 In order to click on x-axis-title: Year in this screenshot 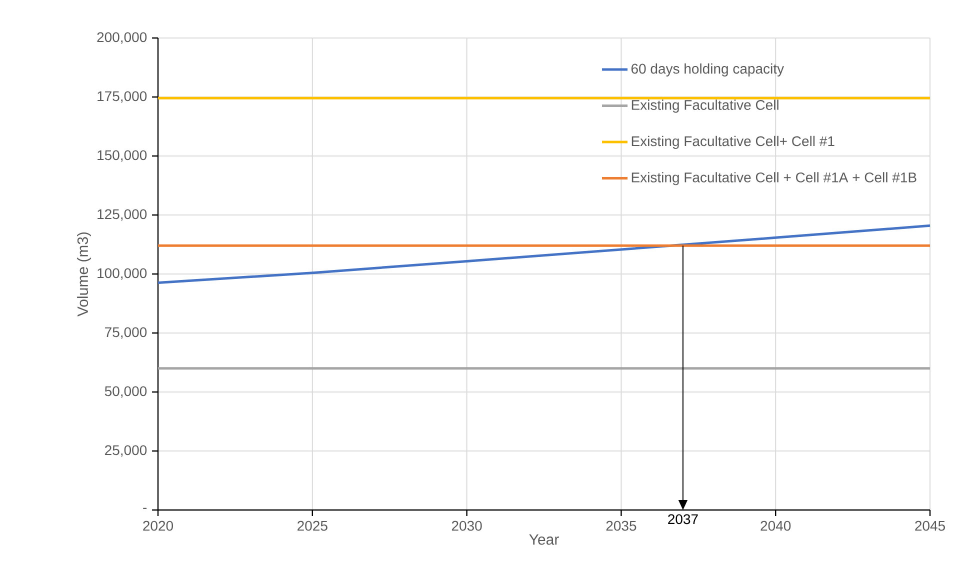, I will do `click(544, 539)`.